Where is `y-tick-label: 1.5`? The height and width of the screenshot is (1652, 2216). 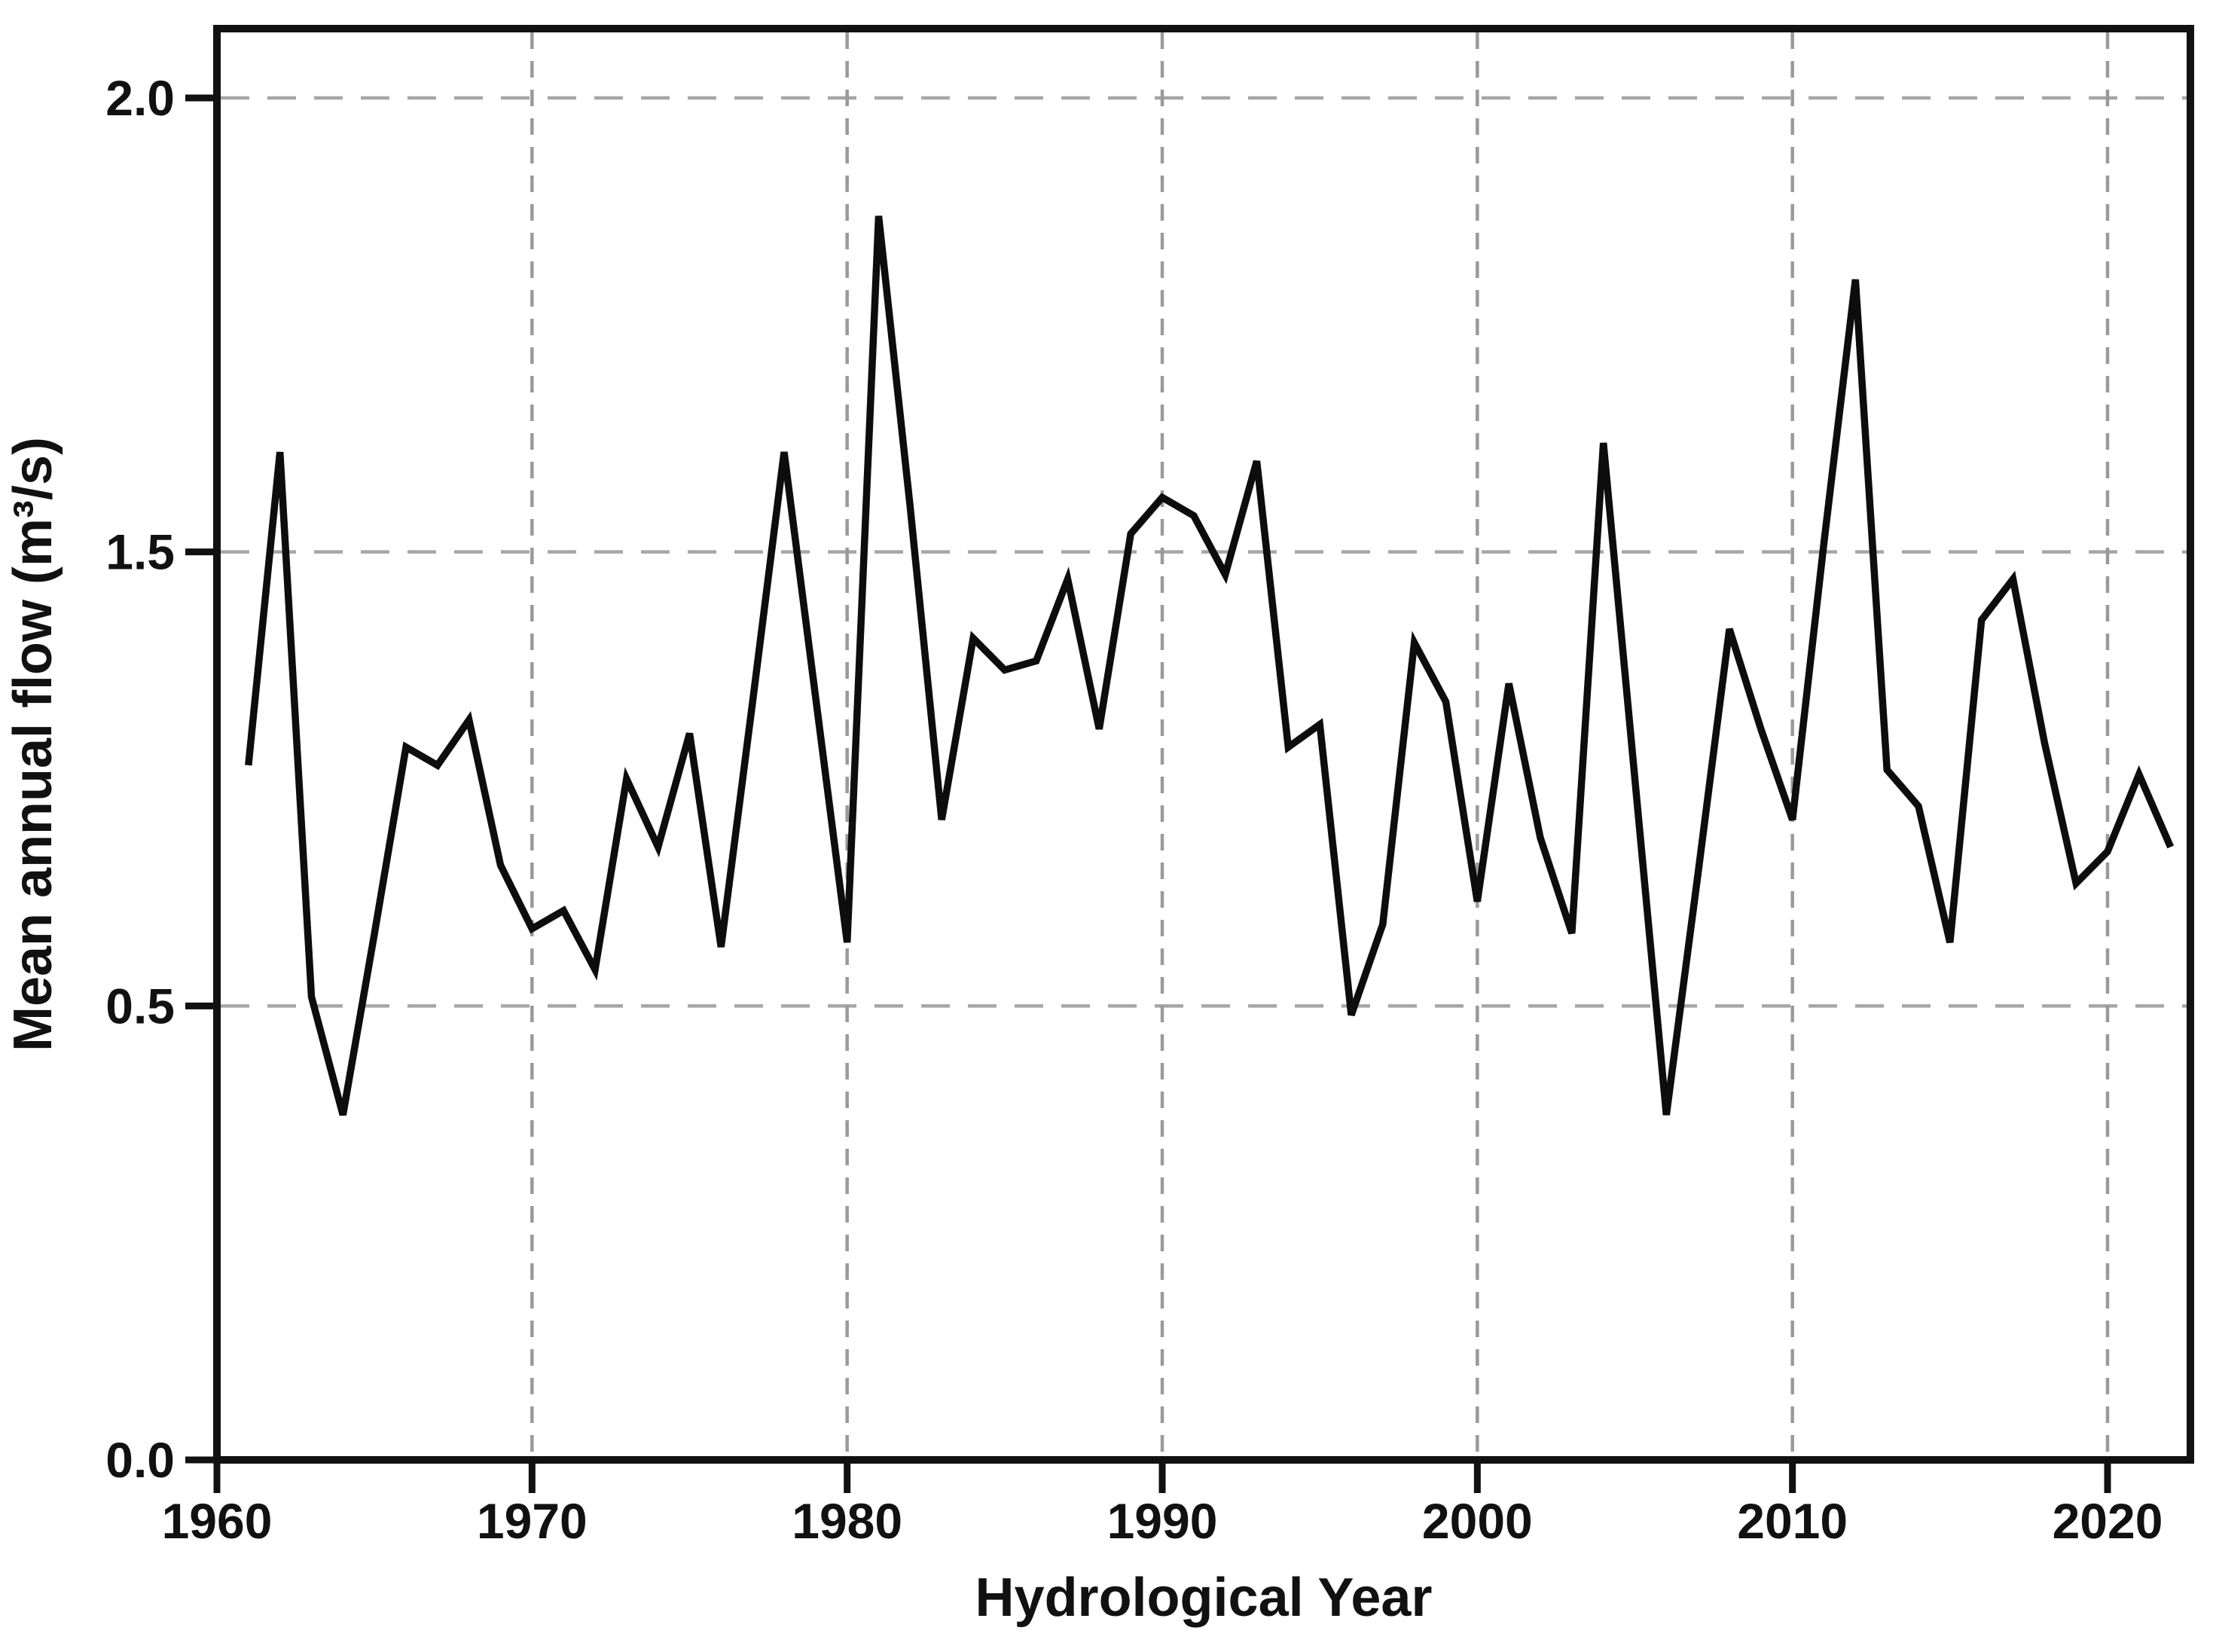 y-tick-label: 1.5 is located at coordinates (140, 552).